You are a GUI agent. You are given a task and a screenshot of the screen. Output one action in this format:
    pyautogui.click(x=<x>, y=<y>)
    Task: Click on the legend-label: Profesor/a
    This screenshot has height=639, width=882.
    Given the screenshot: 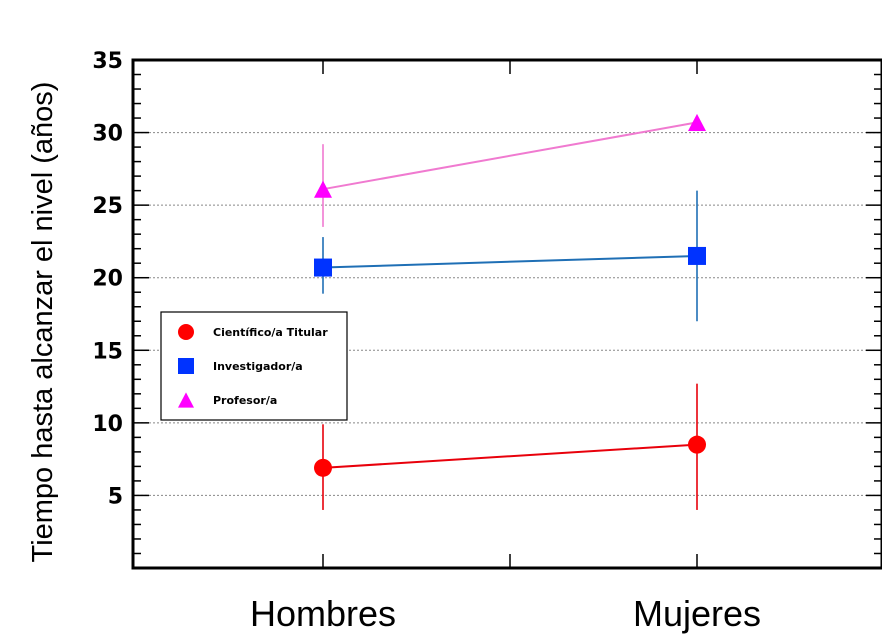 What is the action you would take?
    pyautogui.click(x=245, y=400)
    